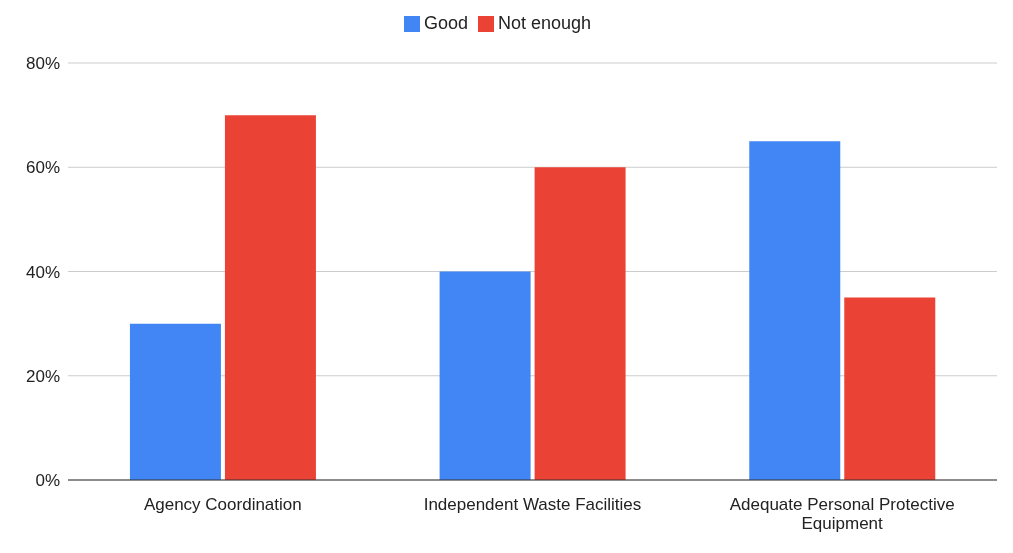 This screenshot has height=553, width=1013. Describe the element at coordinates (47, 481) in the screenshot. I see `y-tick-label: 0%` at that location.